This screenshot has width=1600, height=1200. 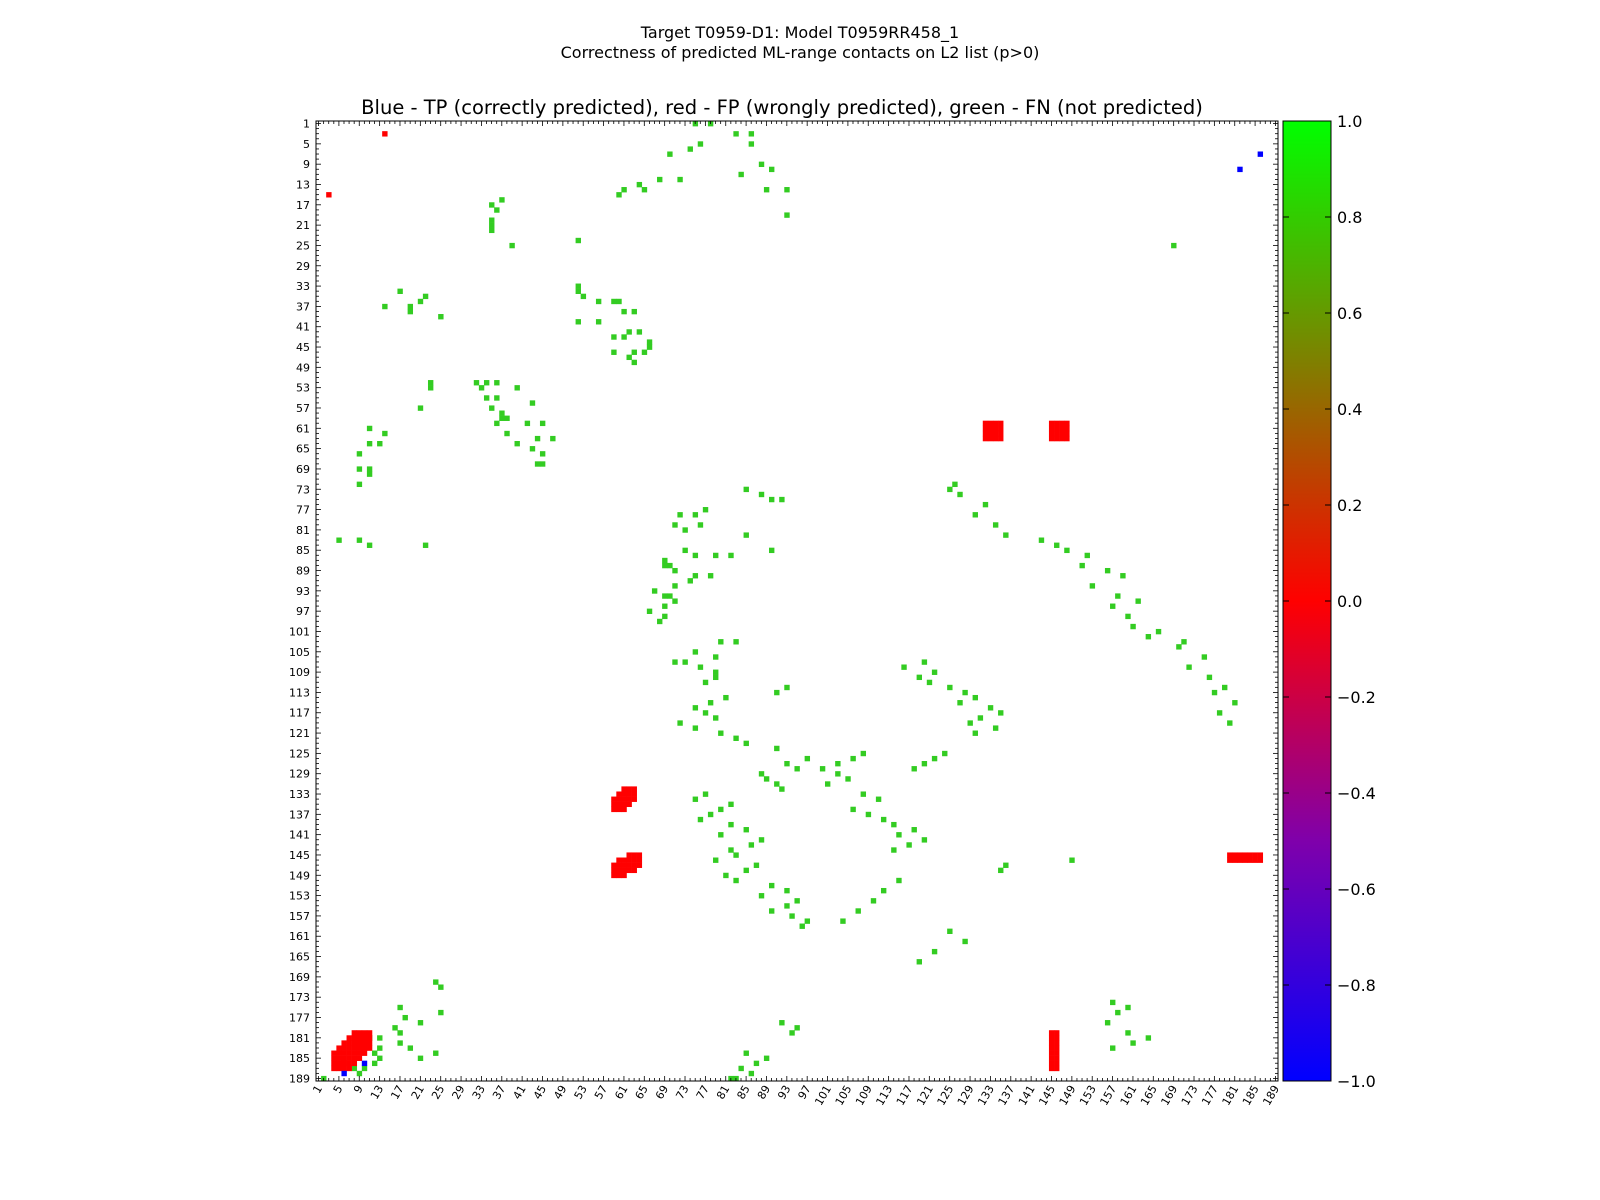 What do you see at coordinates (303, 571) in the screenshot?
I see `y-tick-label: 89` at bounding box center [303, 571].